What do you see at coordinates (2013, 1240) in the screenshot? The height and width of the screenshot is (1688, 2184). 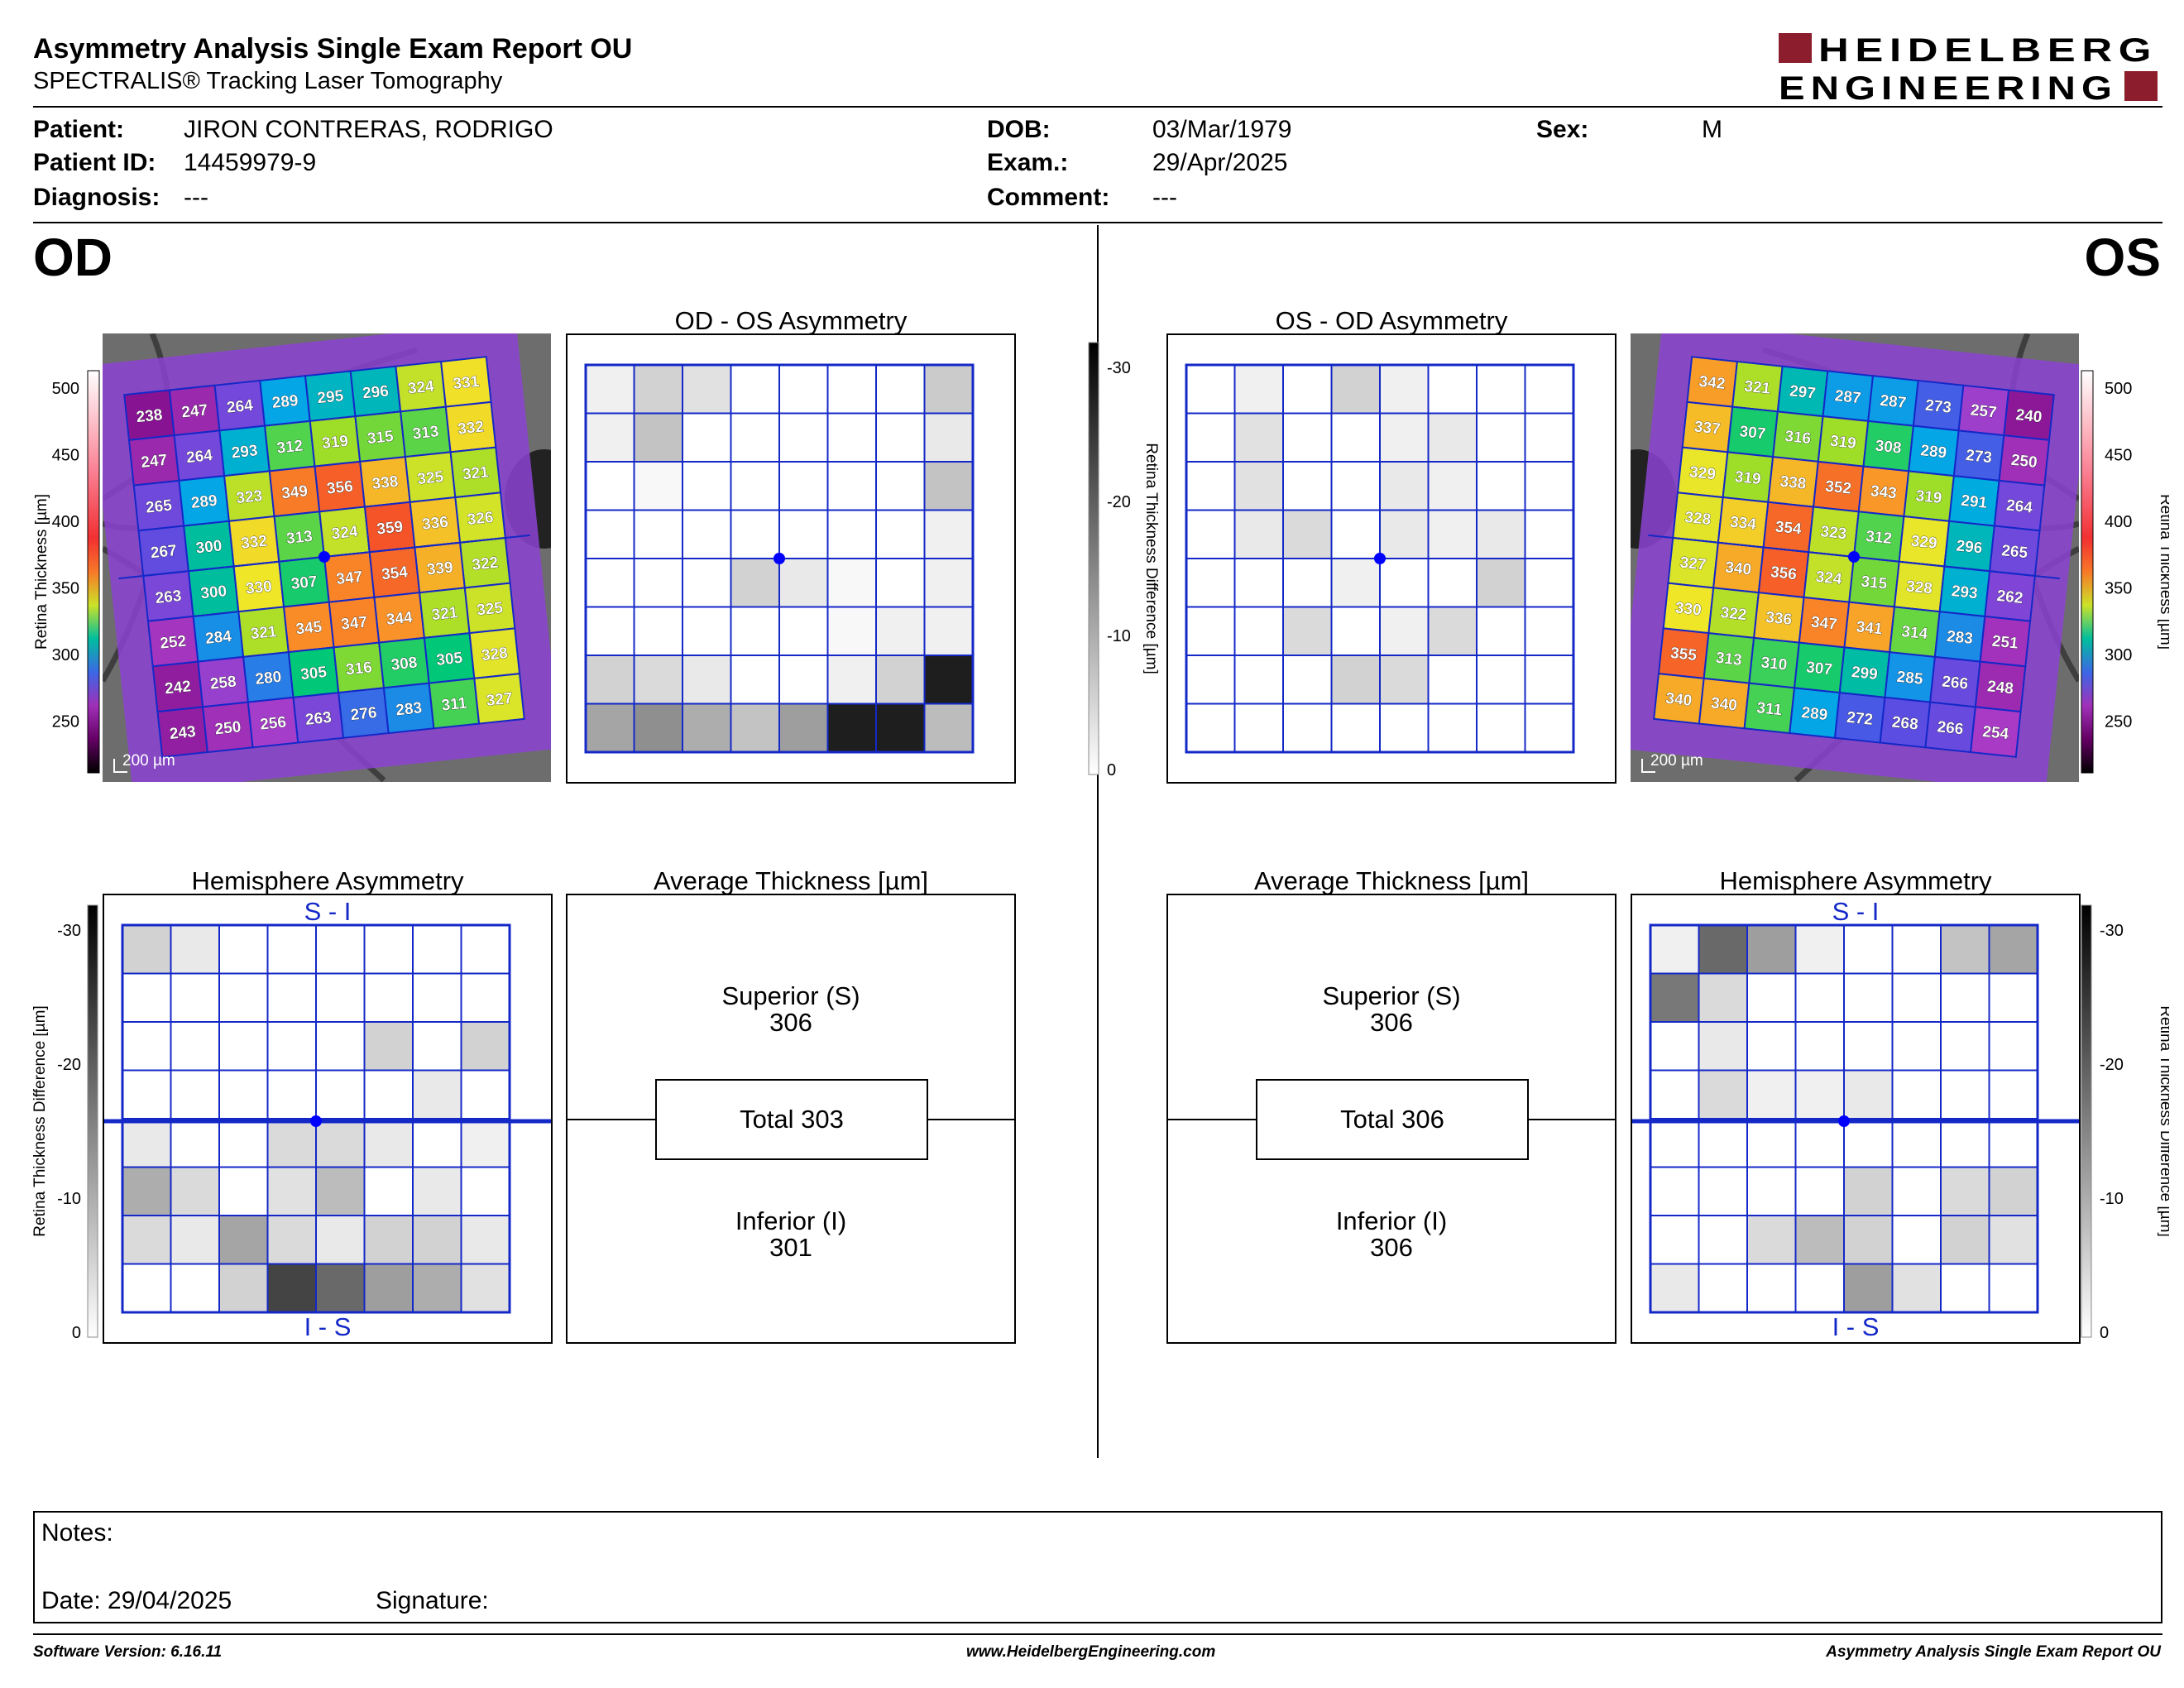 I see `os-hemi-cell-r6-c7` at bounding box center [2013, 1240].